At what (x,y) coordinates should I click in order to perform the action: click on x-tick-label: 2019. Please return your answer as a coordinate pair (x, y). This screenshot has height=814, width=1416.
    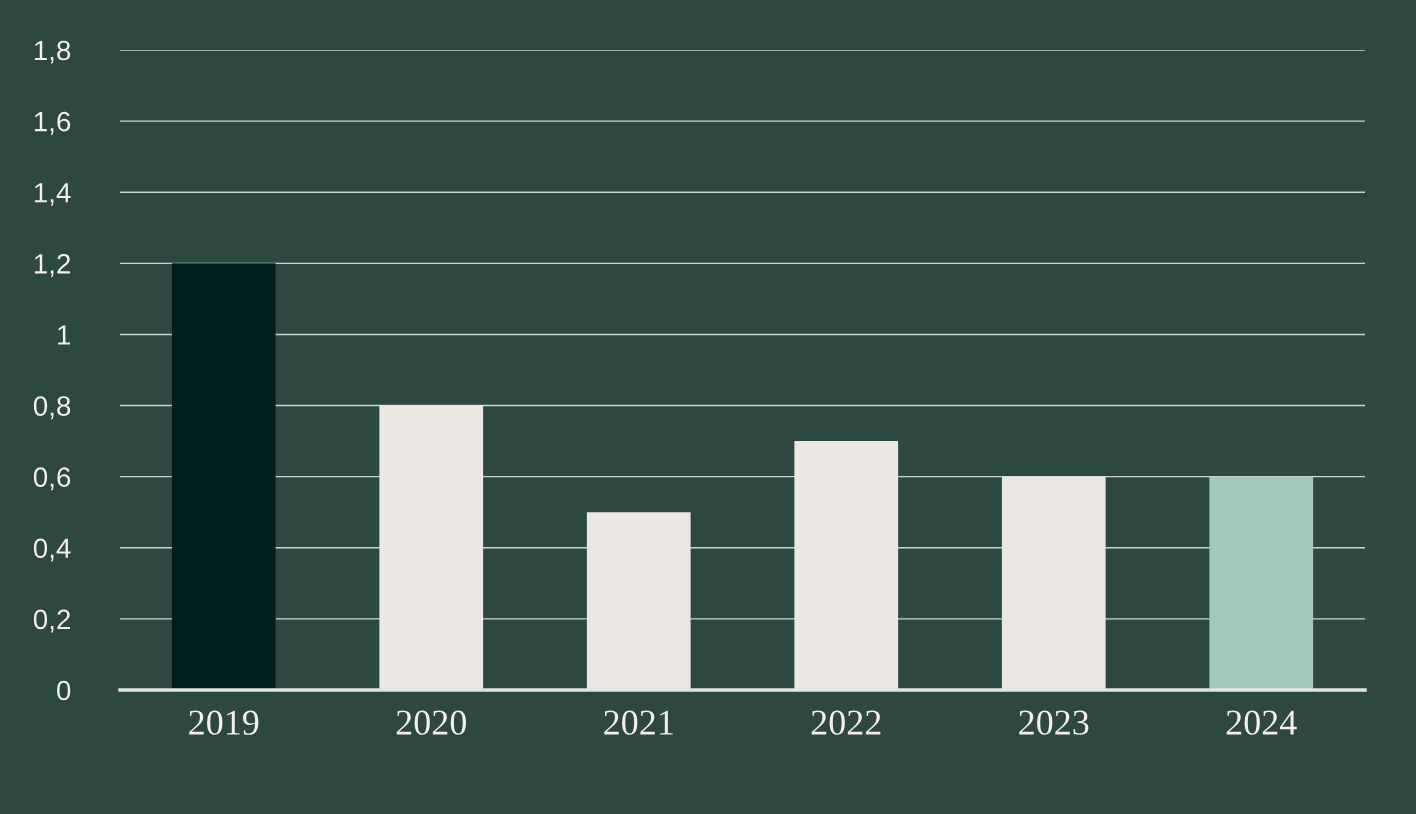
    Looking at the image, I should click on (224, 722).